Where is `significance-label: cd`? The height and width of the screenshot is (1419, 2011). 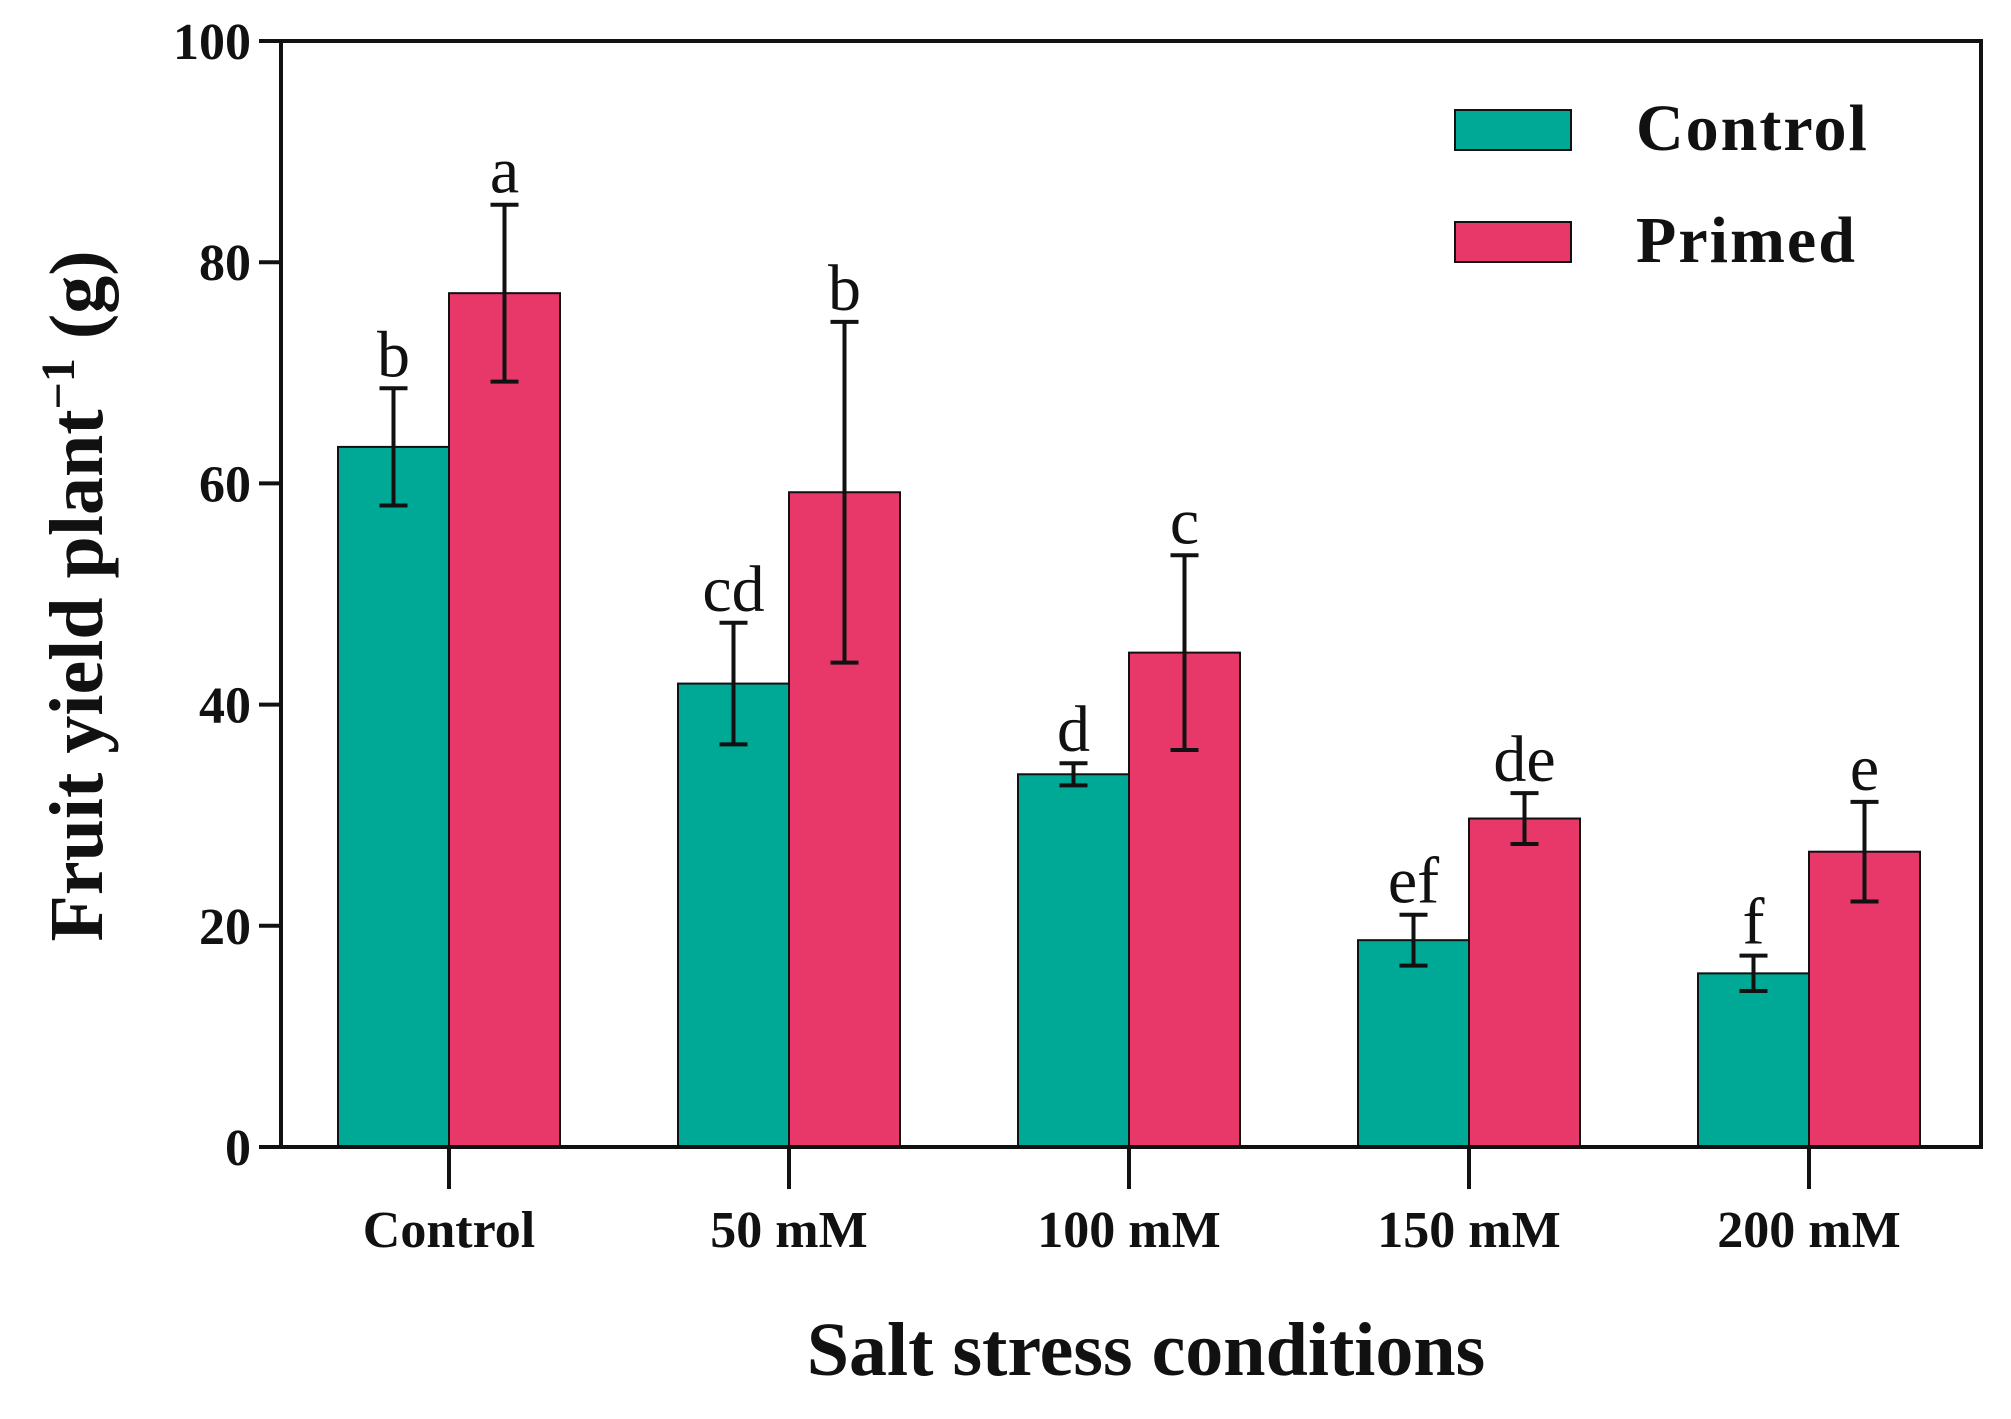
significance-label: cd is located at coordinates (733, 589).